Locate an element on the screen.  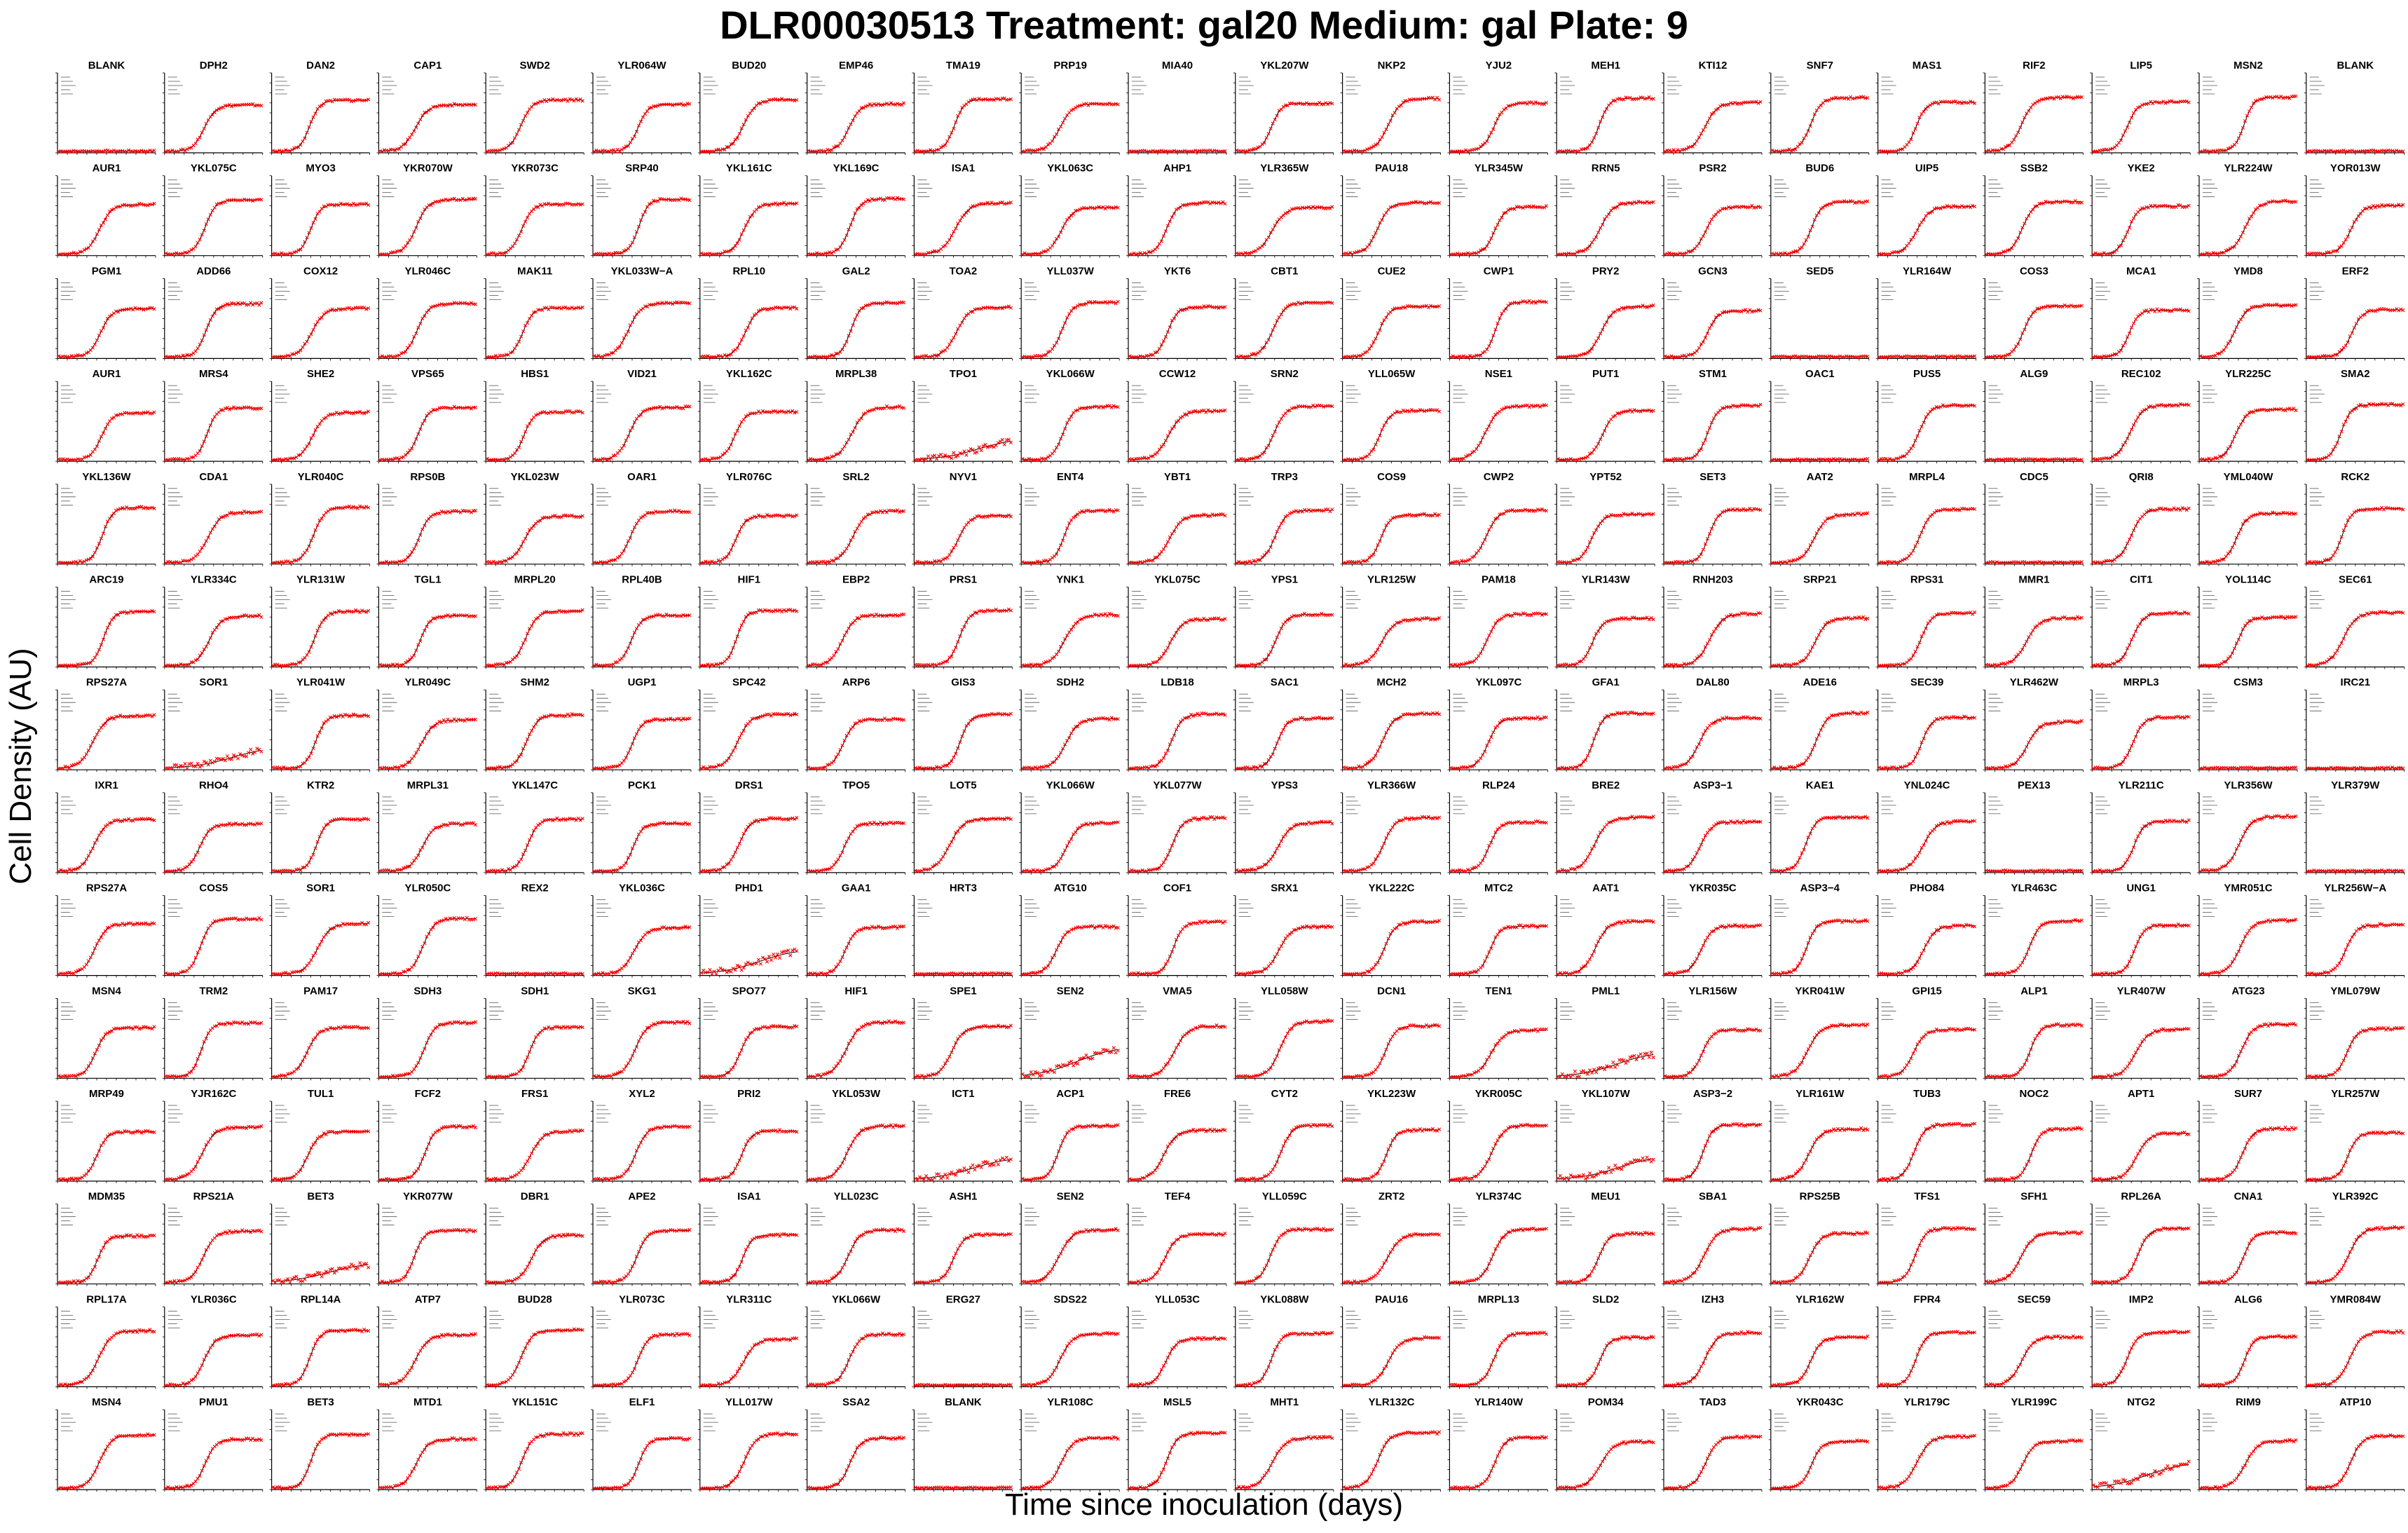
growth-panel: AHP1 is located at coordinates (1176, 211).